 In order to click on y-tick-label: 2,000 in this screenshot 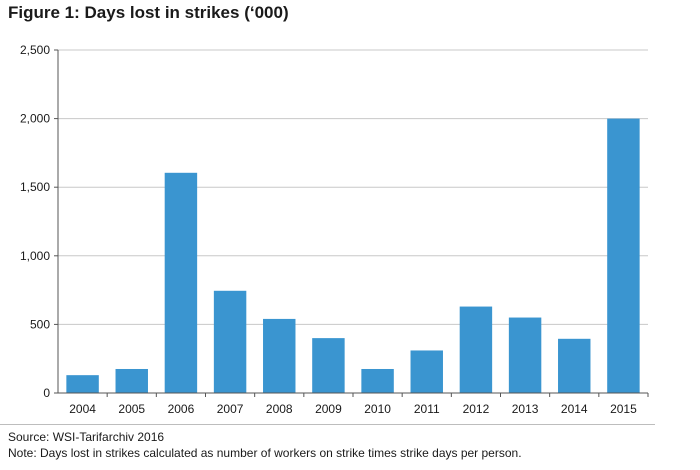, I will do `click(35, 119)`.